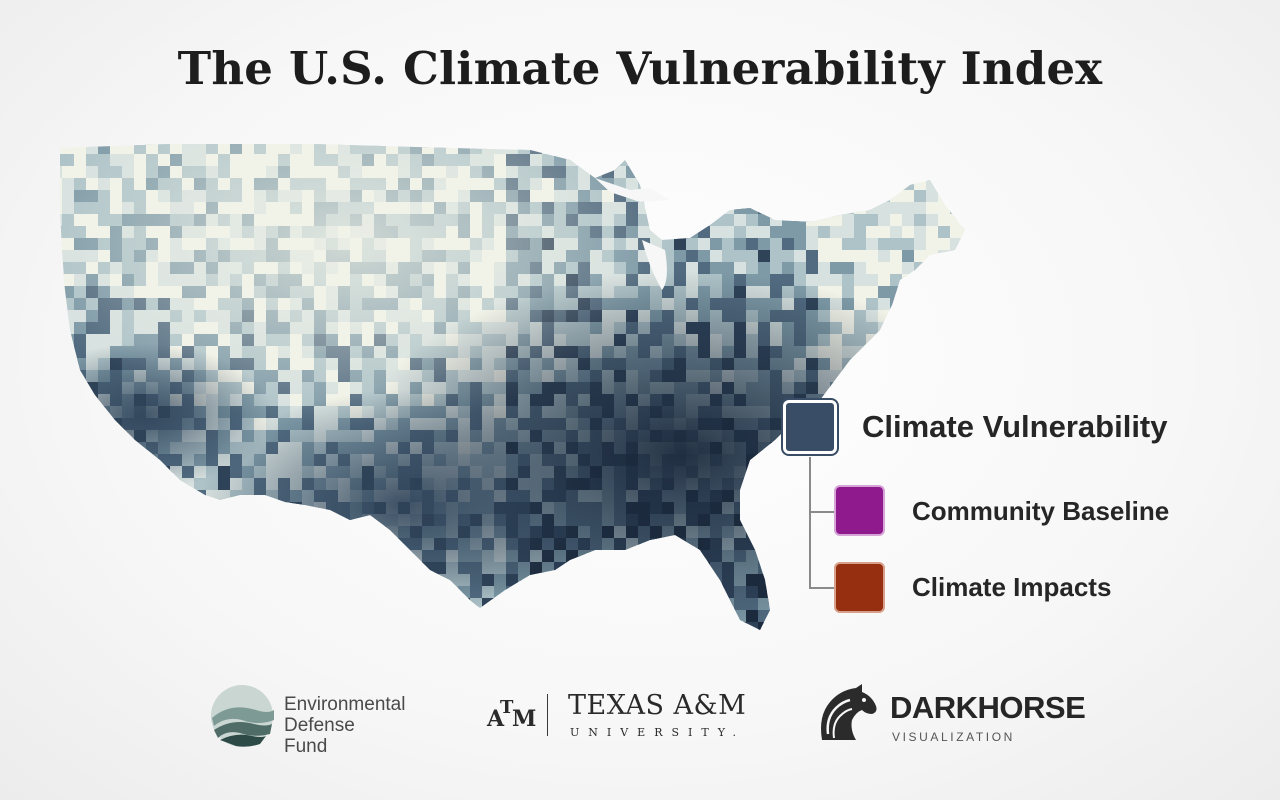  I want to click on edf-wave-icon, so click(242, 716).